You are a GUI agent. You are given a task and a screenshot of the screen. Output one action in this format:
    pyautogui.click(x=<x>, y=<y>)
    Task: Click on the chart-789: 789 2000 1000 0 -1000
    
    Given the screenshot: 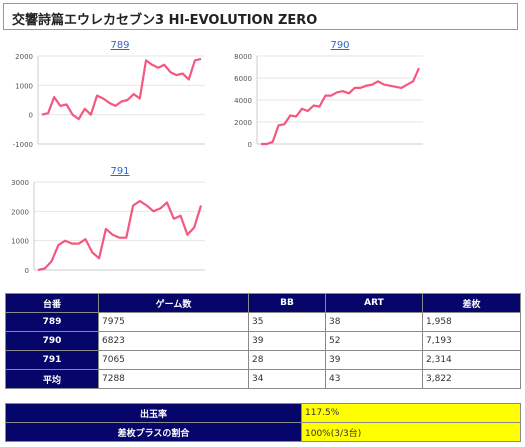 What is the action you would take?
    pyautogui.click(x=107, y=100)
    